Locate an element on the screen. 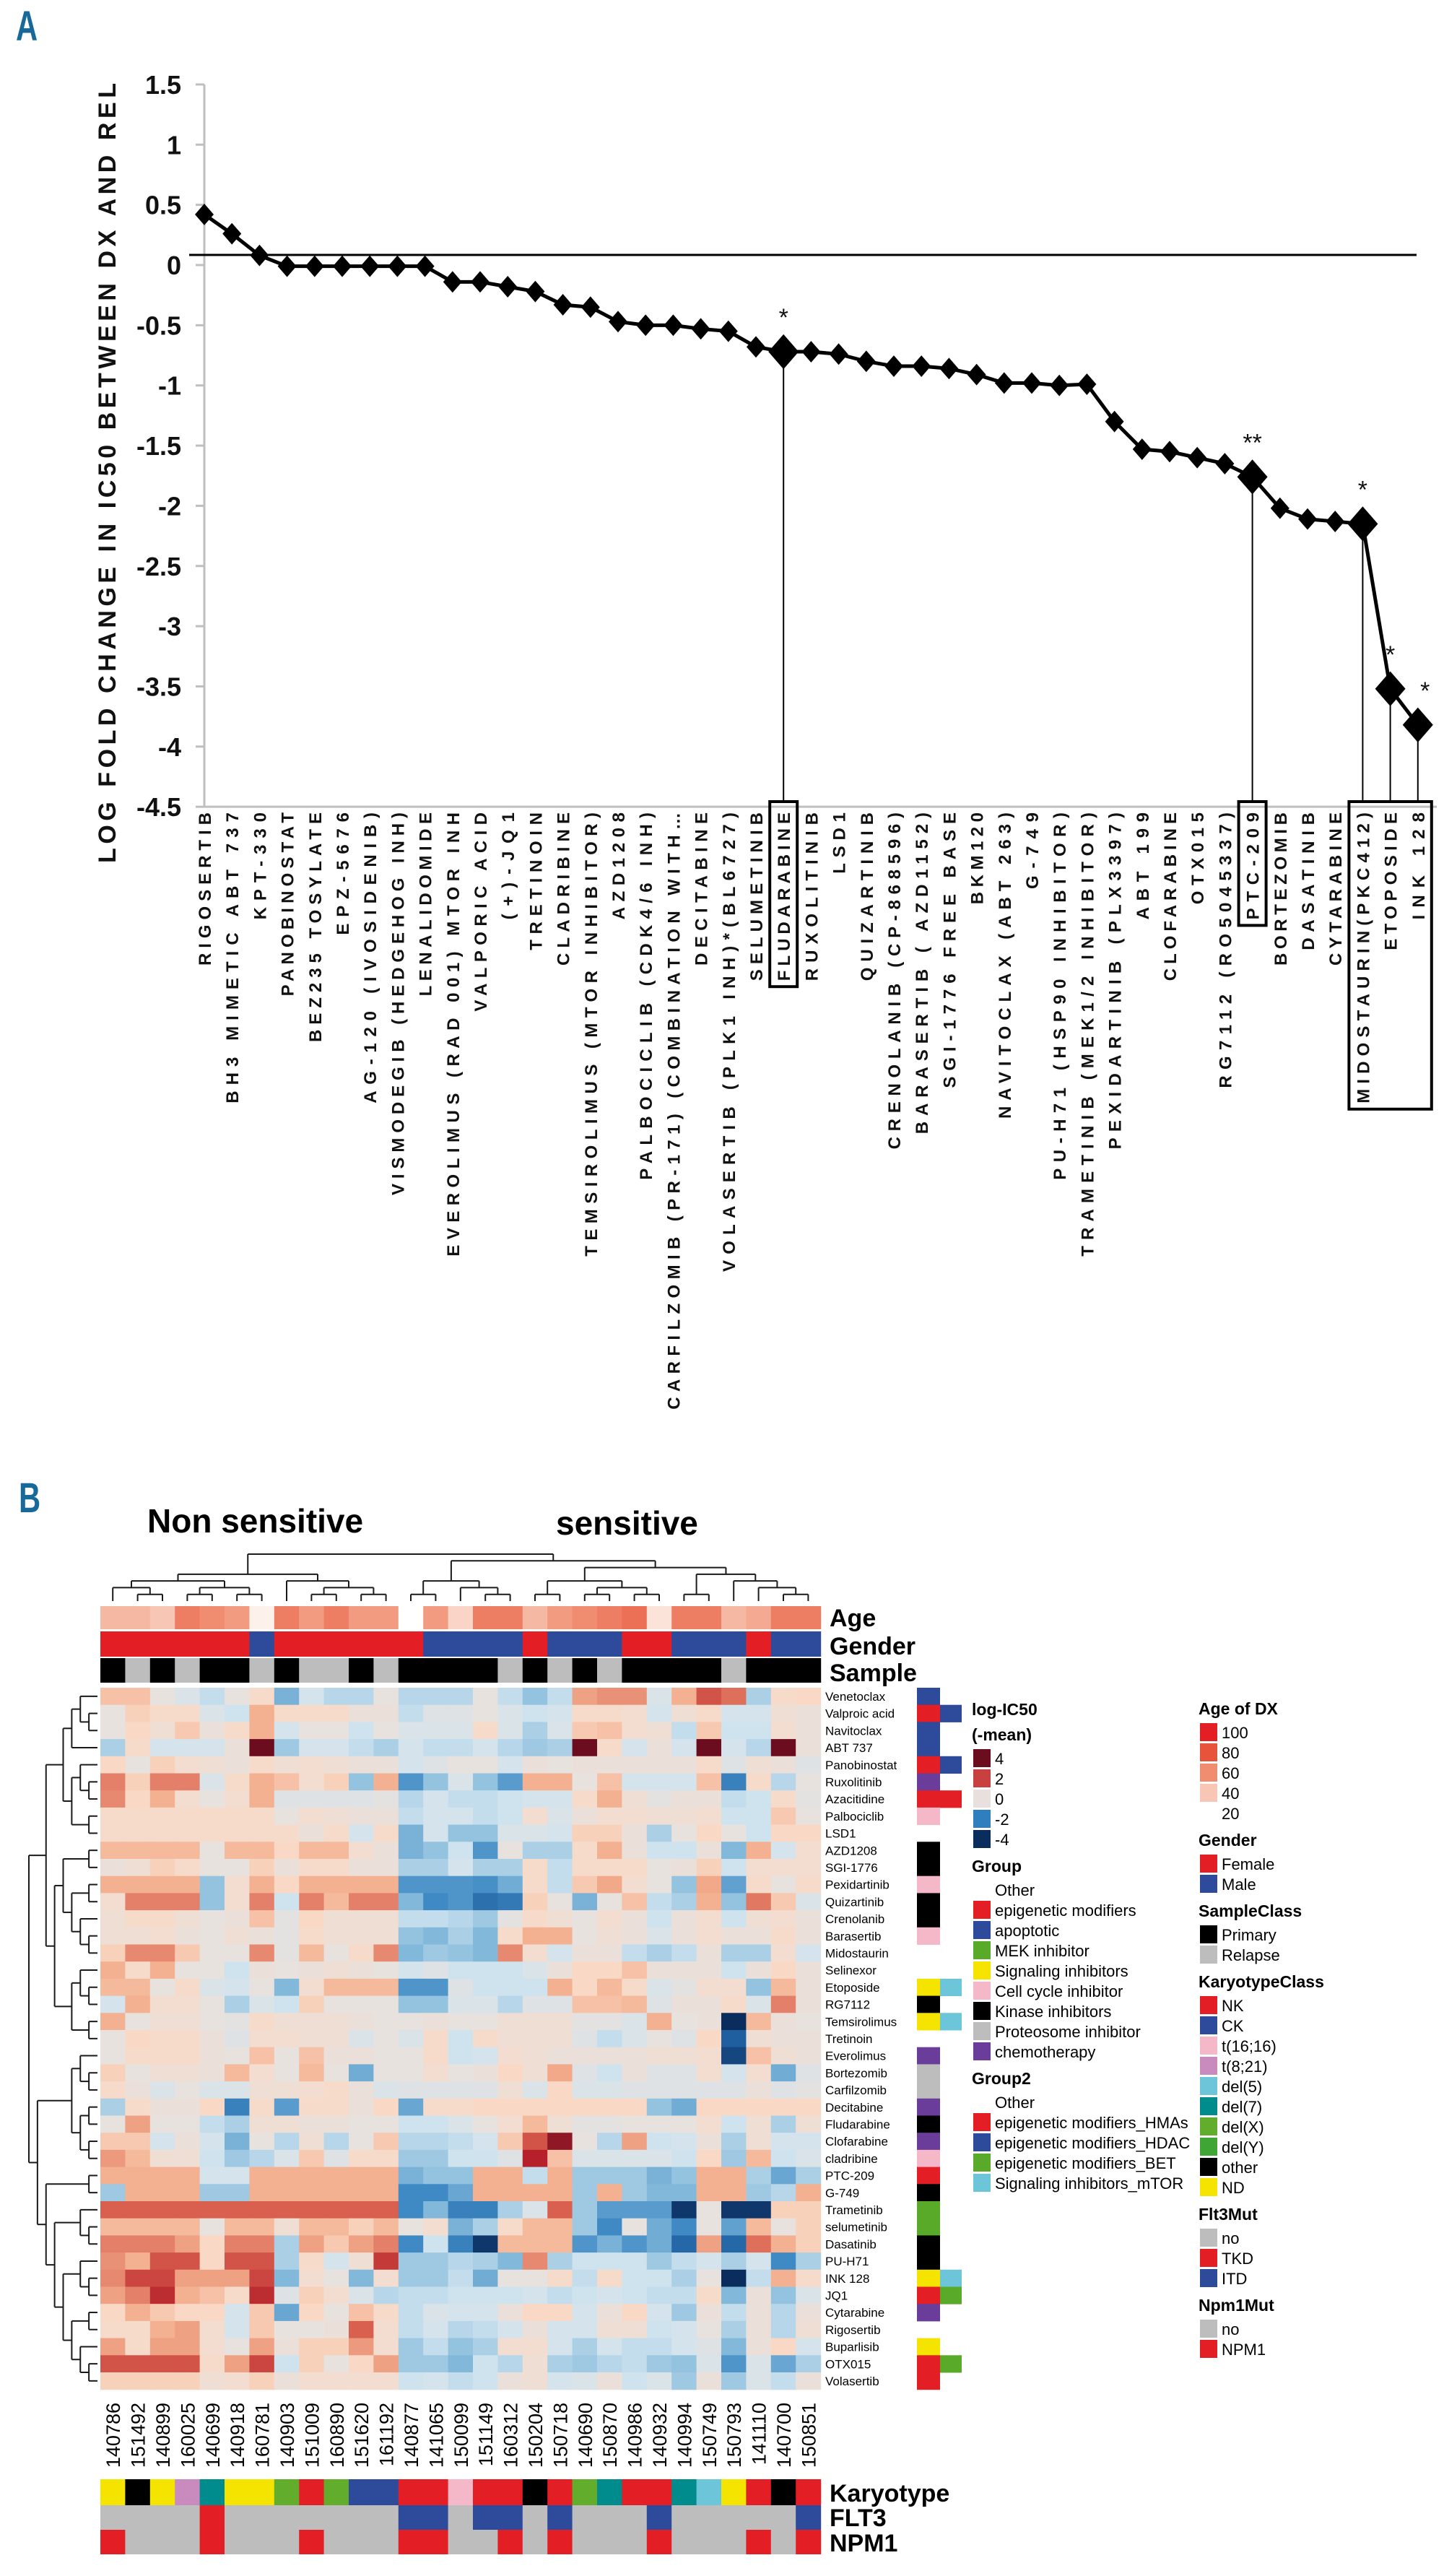  x-tick-label: CLADRIBINE is located at coordinates (564, 889).